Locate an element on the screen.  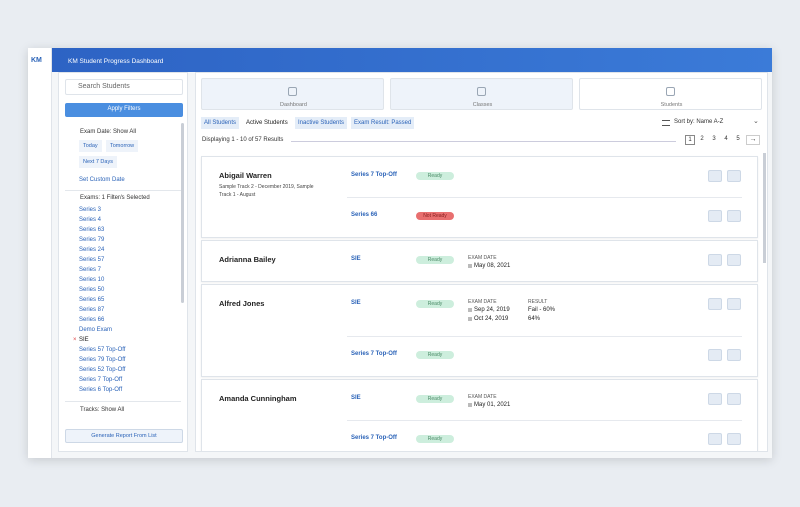
custom-date-link: Set Custom Date is located at coordinates (102, 180).